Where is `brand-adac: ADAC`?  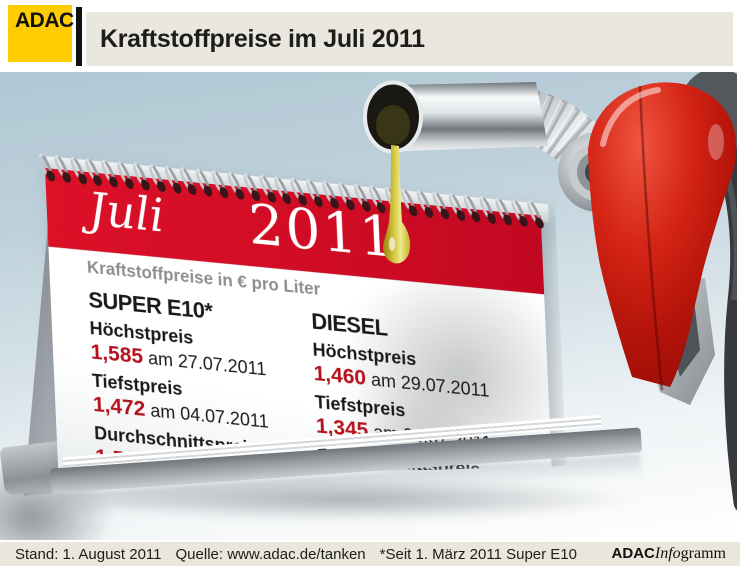 brand-adac: ADAC is located at coordinates (633, 553).